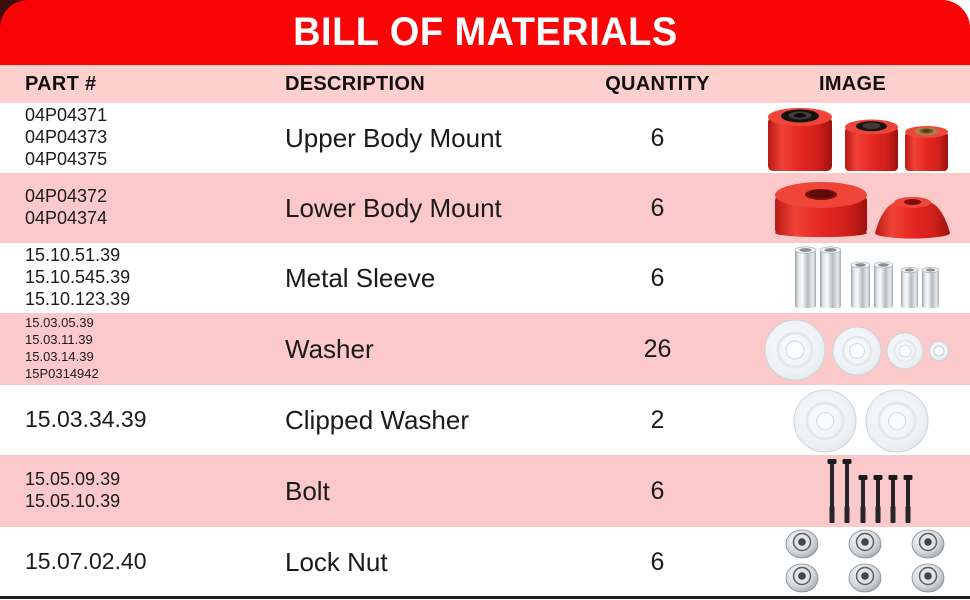 The width and height of the screenshot is (970, 600). I want to click on part-number: 15.03.11.39, so click(59, 340).